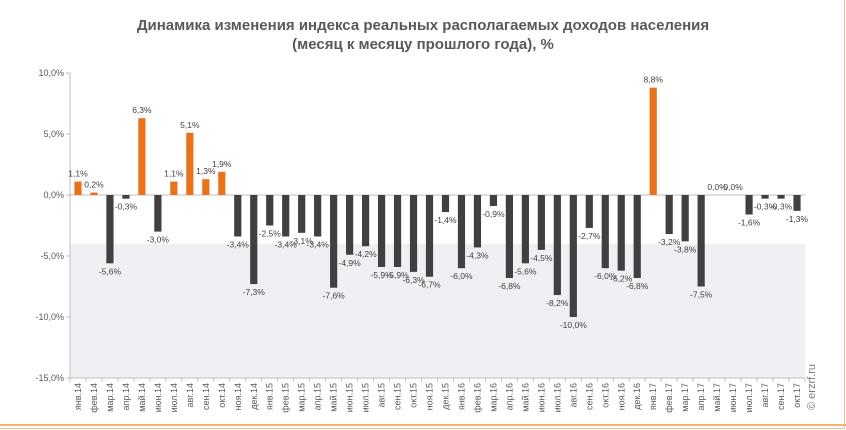 This screenshot has height=430, width=846. What do you see at coordinates (765, 395) in the screenshot?
I see `x-tick-label: авг.17` at bounding box center [765, 395].